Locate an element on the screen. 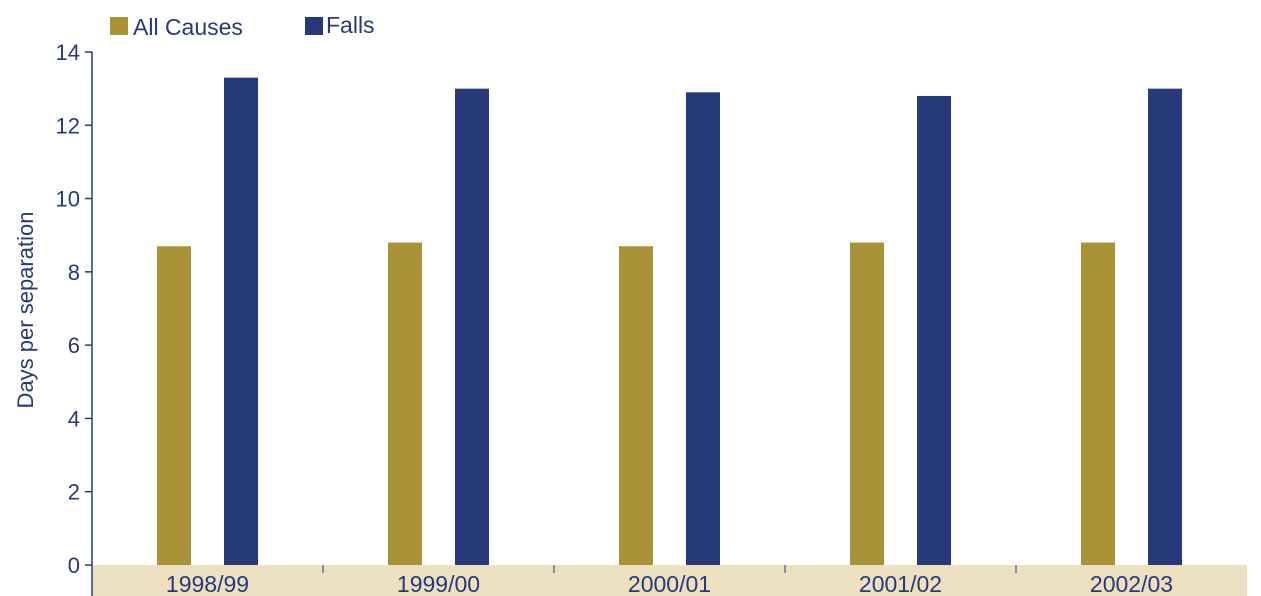 Image resolution: width=1261 pixels, height=596 pixels. y-tick-label: 8 is located at coordinates (74, 272).